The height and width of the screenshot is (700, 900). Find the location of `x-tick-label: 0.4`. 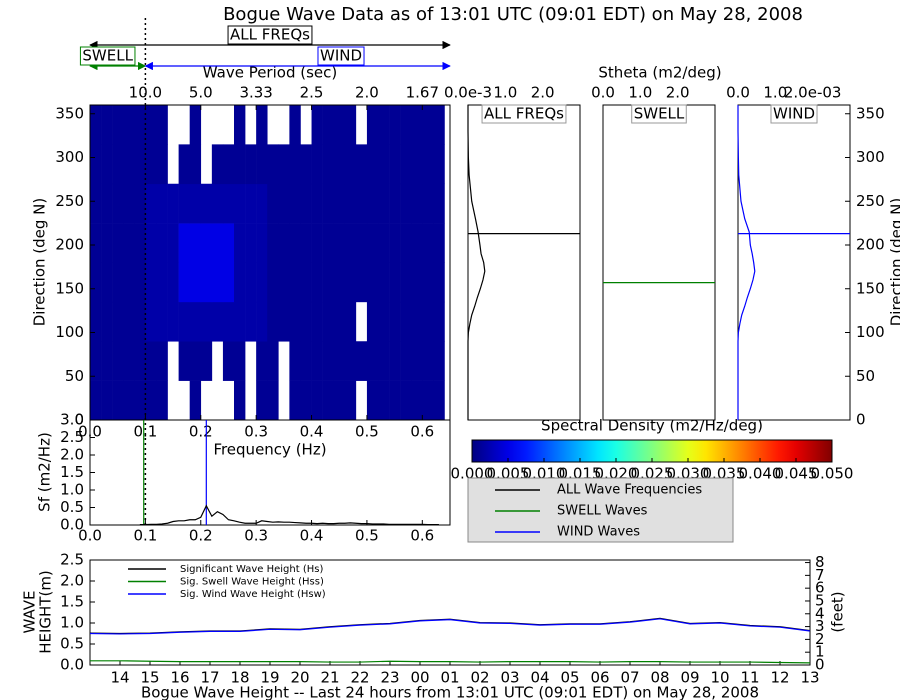

x-tick-label: 0.4 is located at coordinates (312, 536).